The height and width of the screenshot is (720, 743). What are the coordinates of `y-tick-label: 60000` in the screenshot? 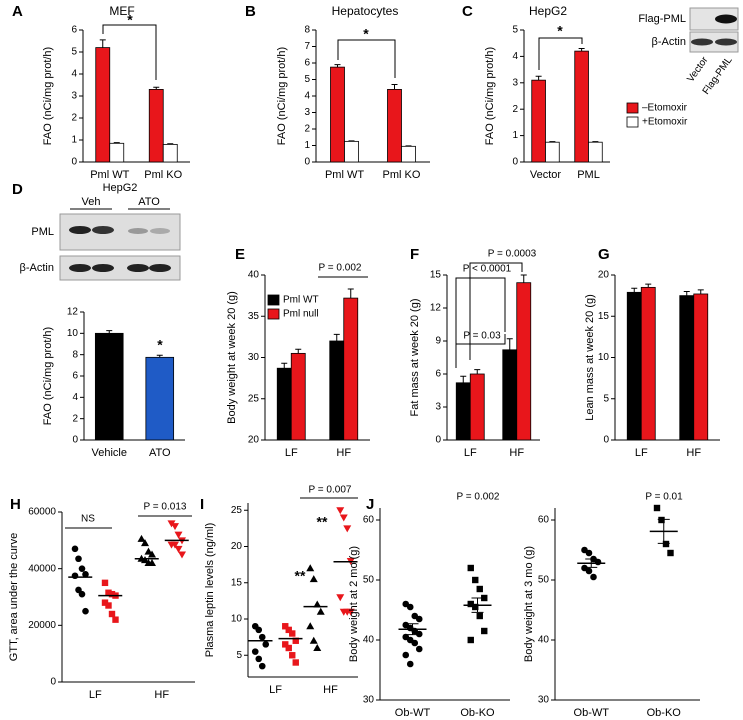 It's located at (42, 512).